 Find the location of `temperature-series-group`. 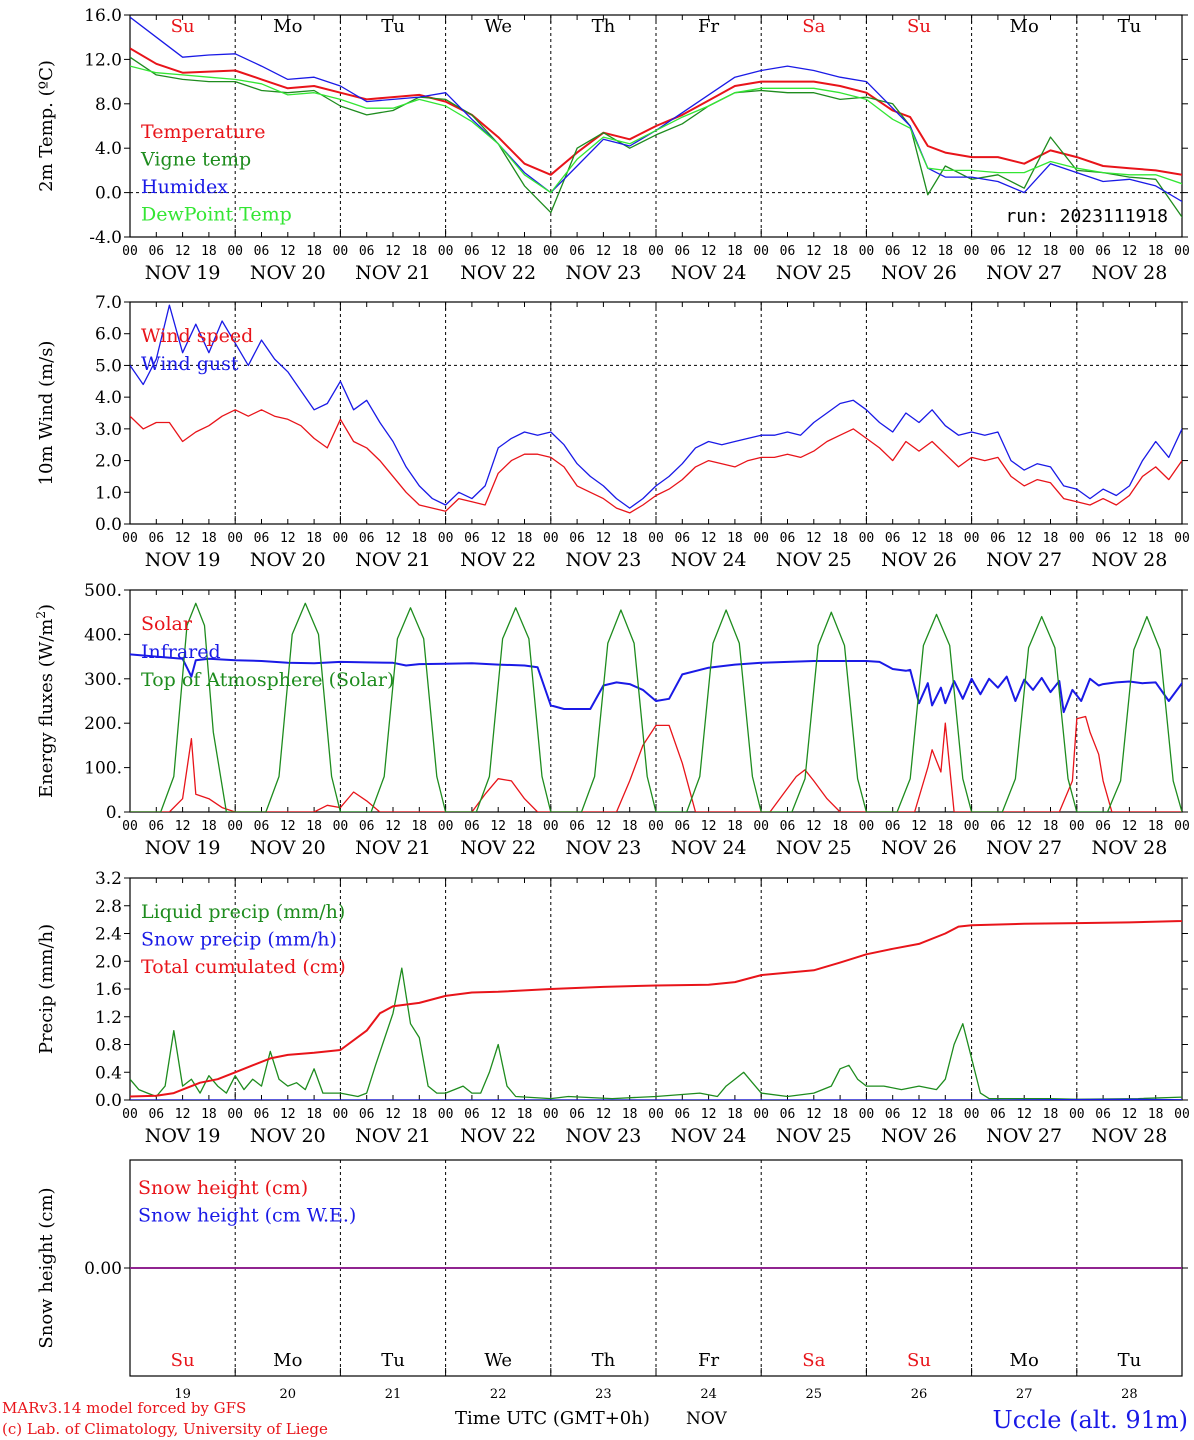

temperature-series-group is located at coordinates (656, 117).